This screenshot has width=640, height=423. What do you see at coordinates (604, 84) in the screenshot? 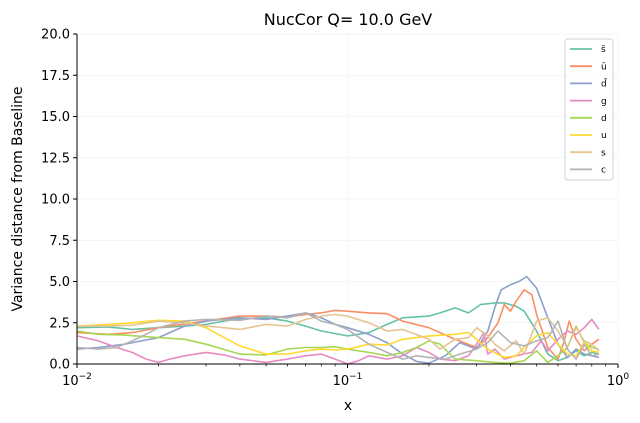
I see `legend-label: d̄` at bounding box center [604, 84].